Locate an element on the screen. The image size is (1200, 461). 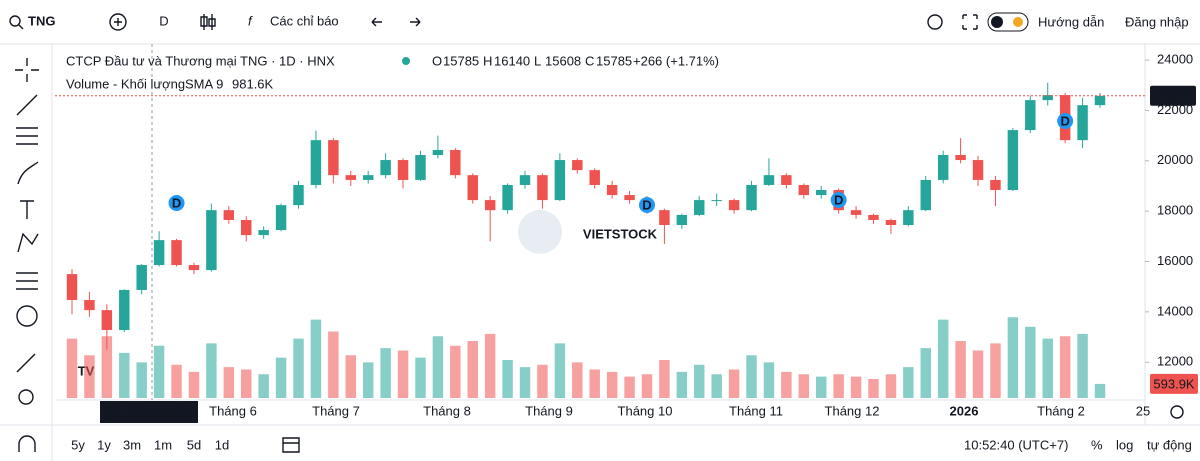
watermark-logo is located at coordinates (540, 232).